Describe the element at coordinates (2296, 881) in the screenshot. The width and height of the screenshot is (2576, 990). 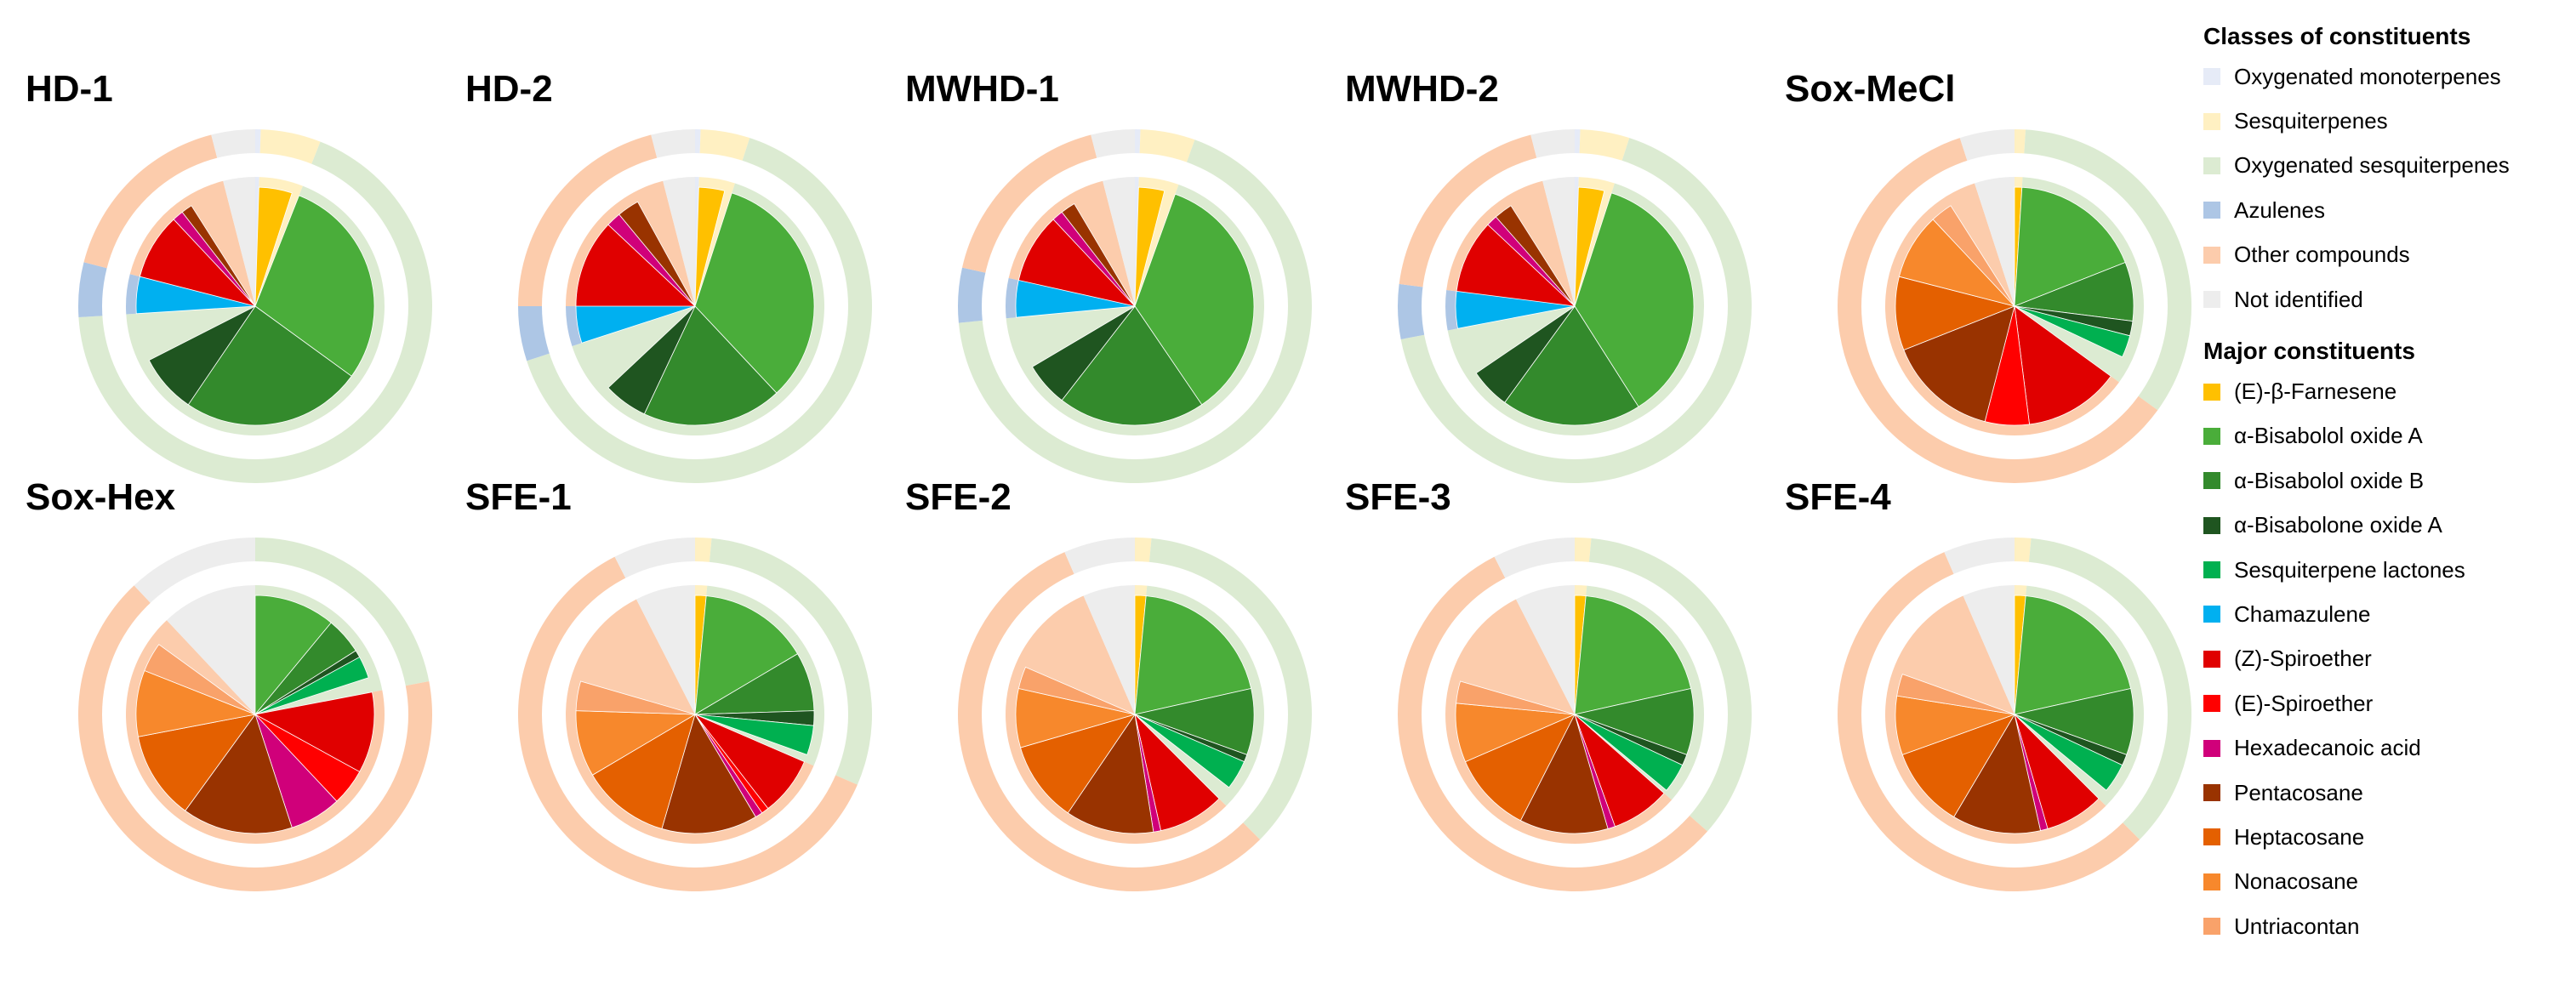
I see `legend-label: Nonacosane` at that location.